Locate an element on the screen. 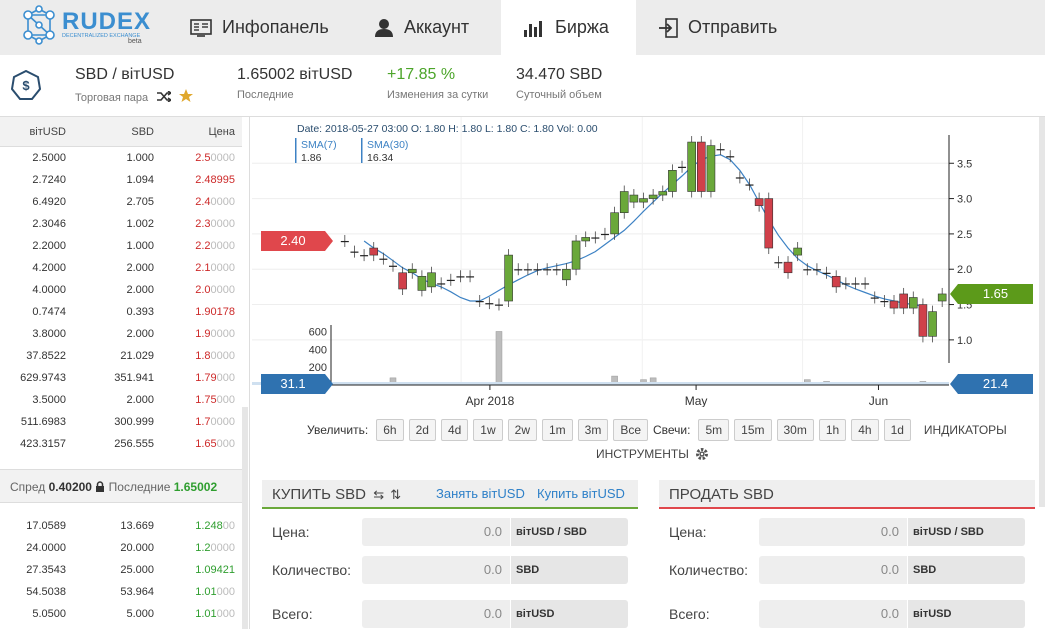 This screenshot has height=629, width=1045. order-book-scrollbar is located at coordinates (245, 518).